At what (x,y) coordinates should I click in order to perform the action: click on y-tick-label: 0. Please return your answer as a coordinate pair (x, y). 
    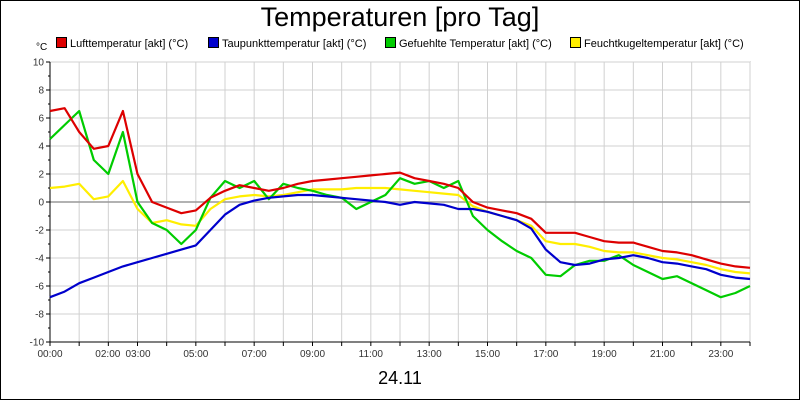
    Looking at the image, I should click on (41, 203).